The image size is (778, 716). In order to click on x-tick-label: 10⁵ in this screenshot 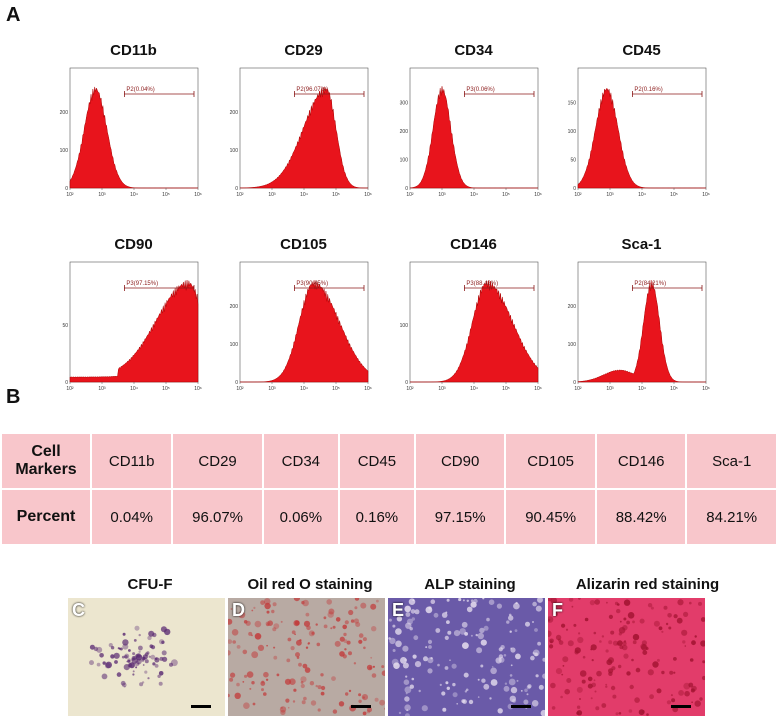, I will do `click(674, 389)`.